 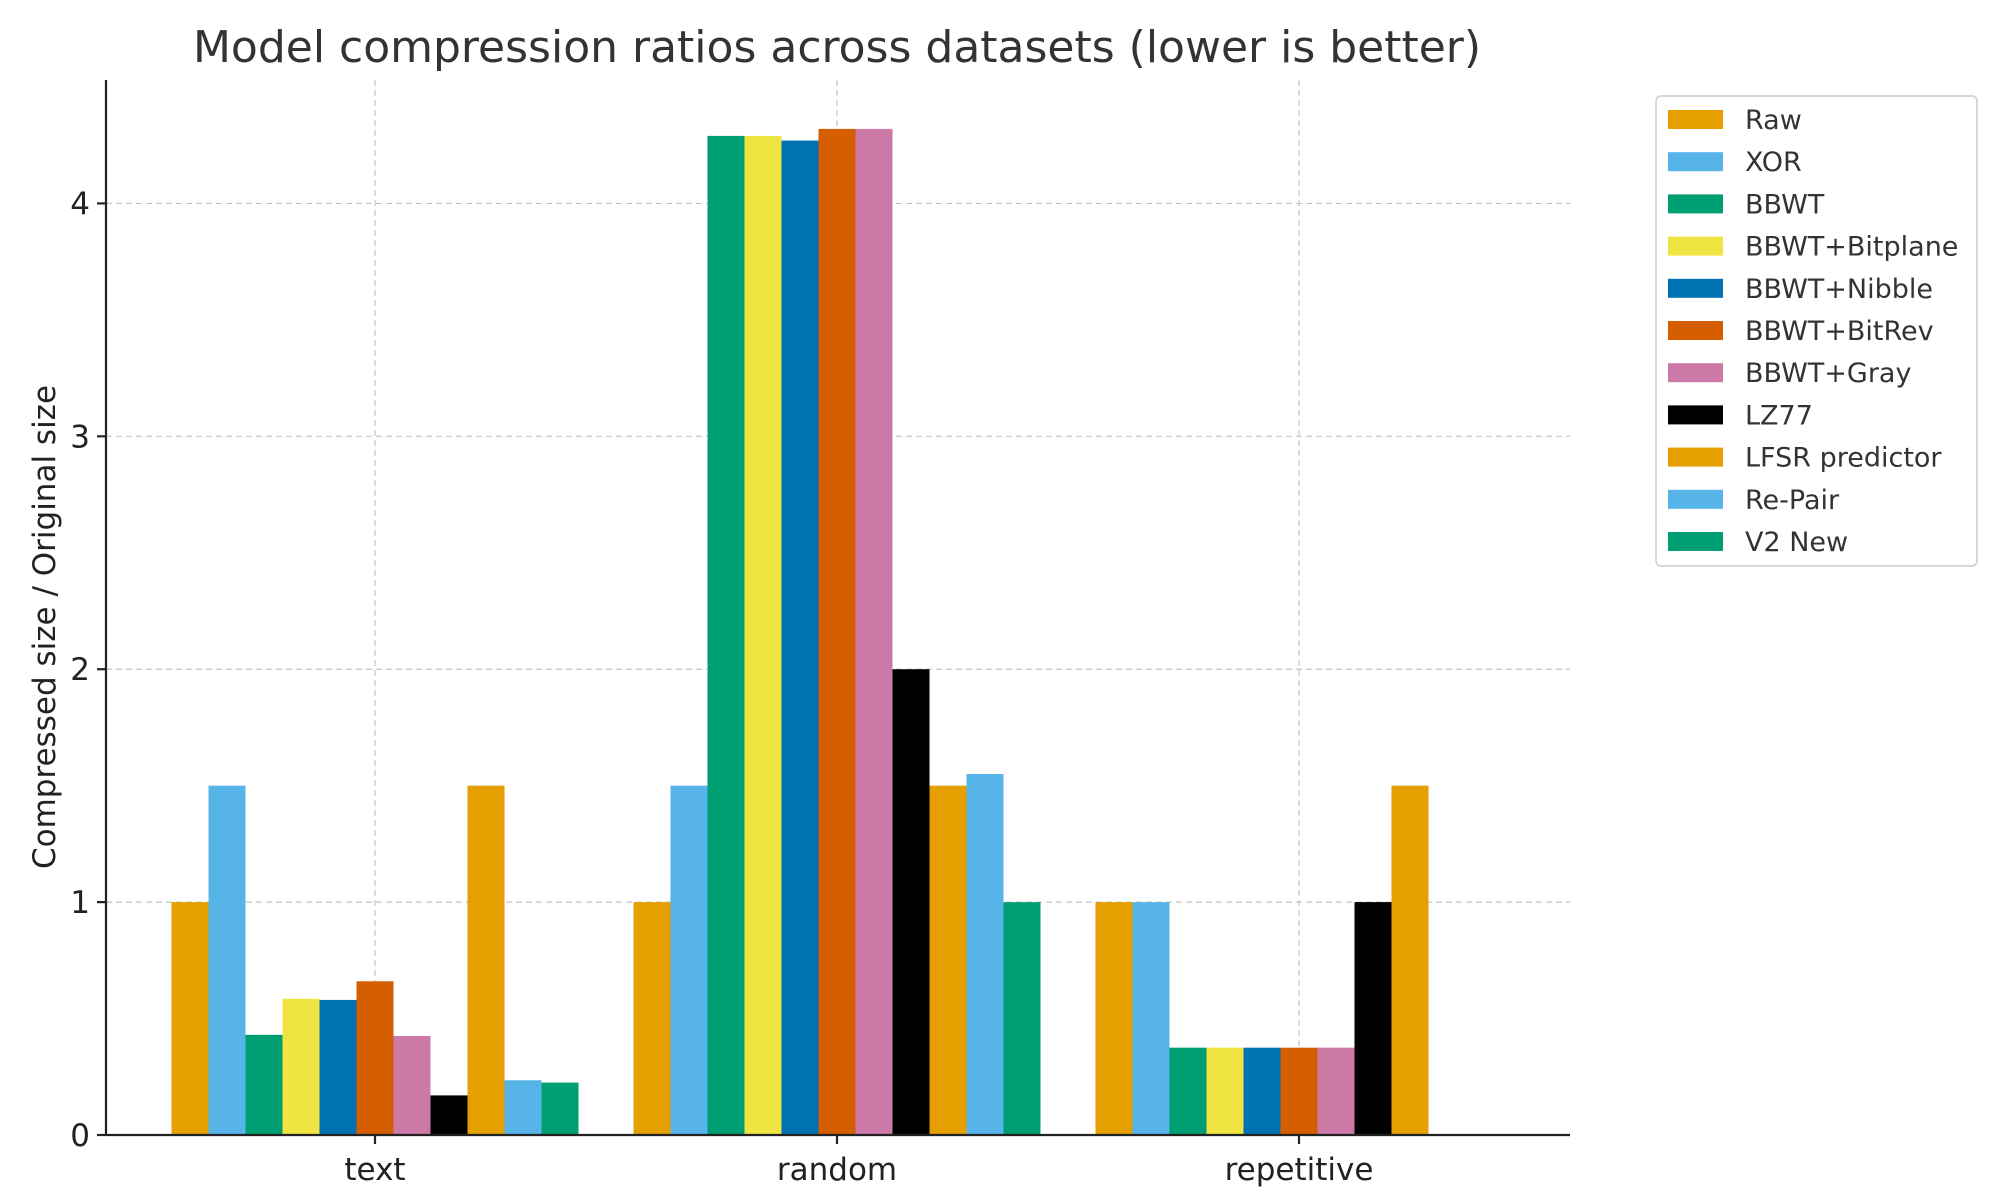 I want to click on y-axis-label: Compressed size / Original size, so click(x=45, y=627).